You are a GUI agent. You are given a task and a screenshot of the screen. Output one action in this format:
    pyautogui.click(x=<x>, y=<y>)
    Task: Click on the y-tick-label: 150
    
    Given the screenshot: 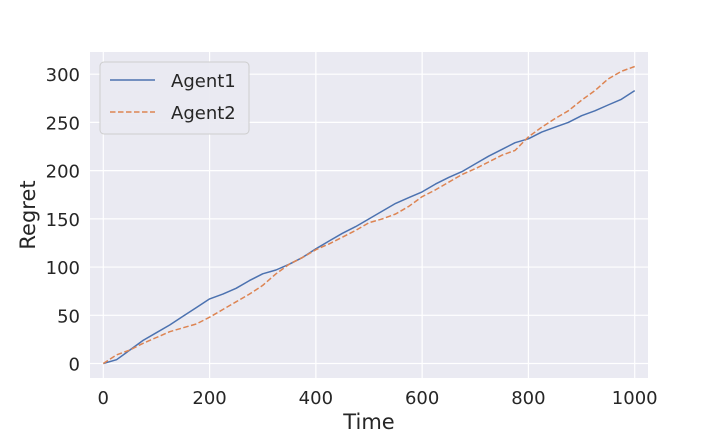 What is the action you would take?
    pyautogui.click(x=63, y=220)
    